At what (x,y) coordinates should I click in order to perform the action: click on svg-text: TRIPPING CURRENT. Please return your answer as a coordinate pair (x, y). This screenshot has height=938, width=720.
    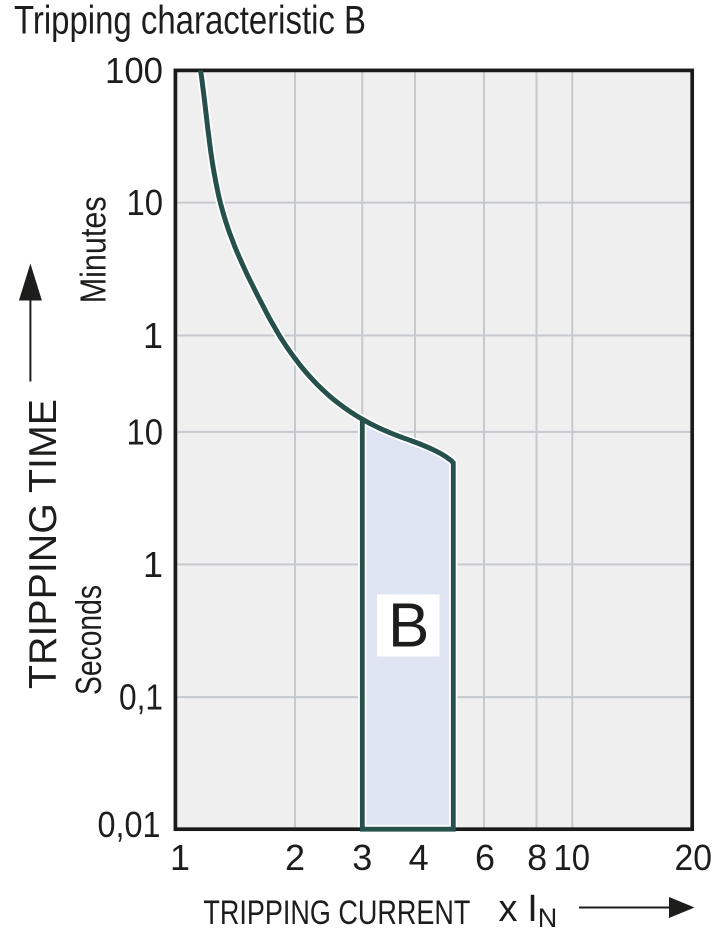
    Looking at the image, I should click on (336, 913).